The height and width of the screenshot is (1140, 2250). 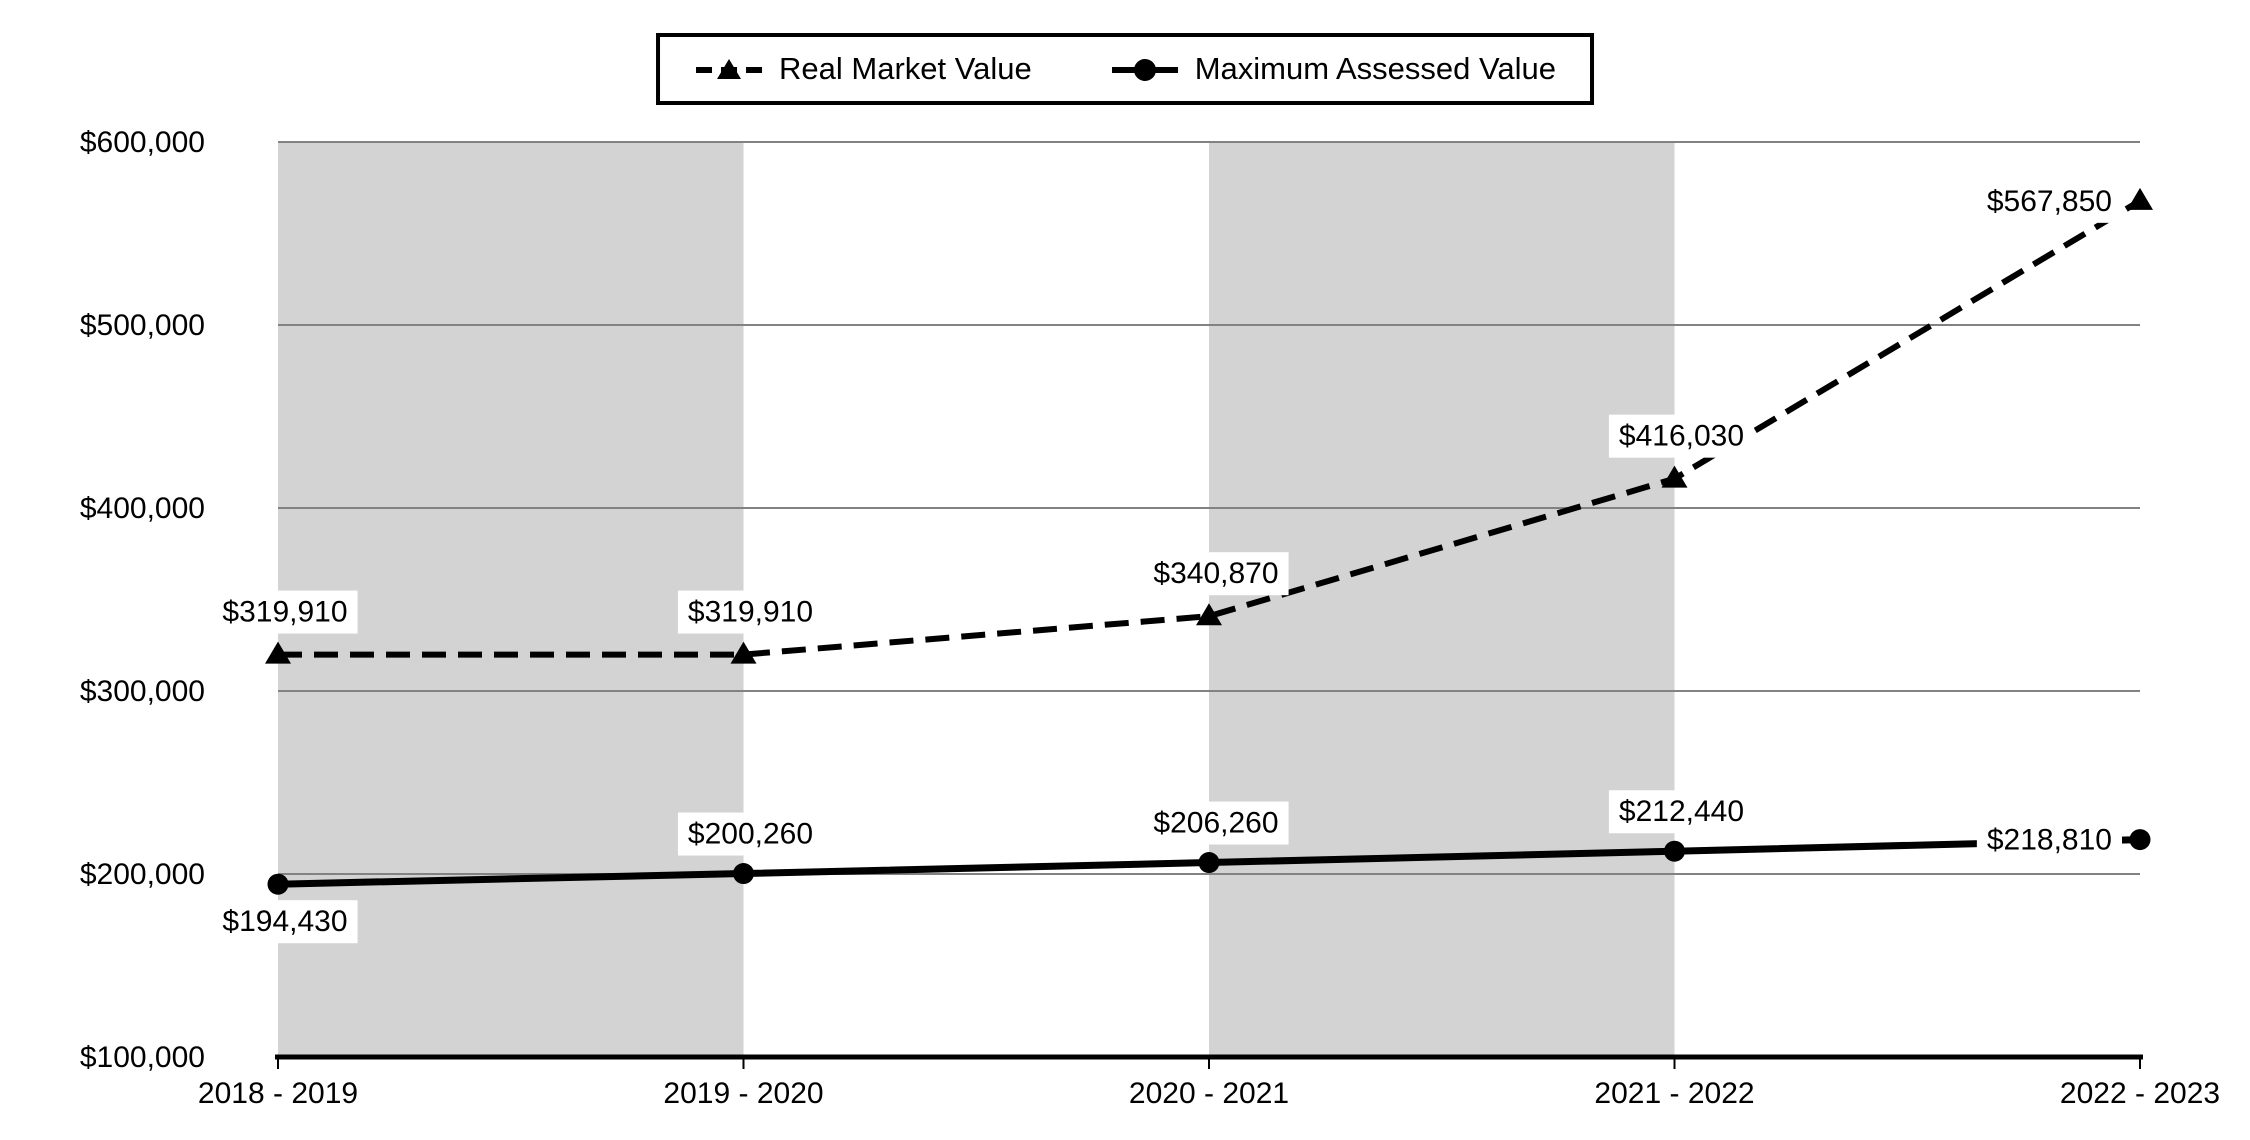 I want to click on dashed-line-triangle-marker-icon, so click(x=729, y=69).